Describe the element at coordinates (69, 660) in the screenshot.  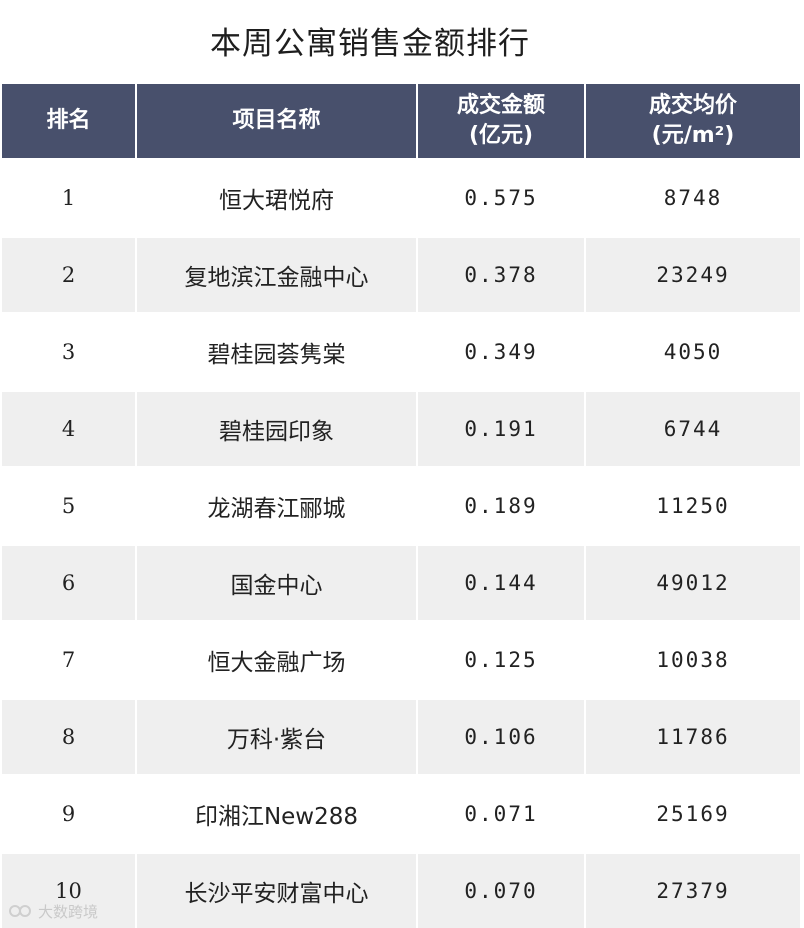
I see `rank-cell: 7` at that location.